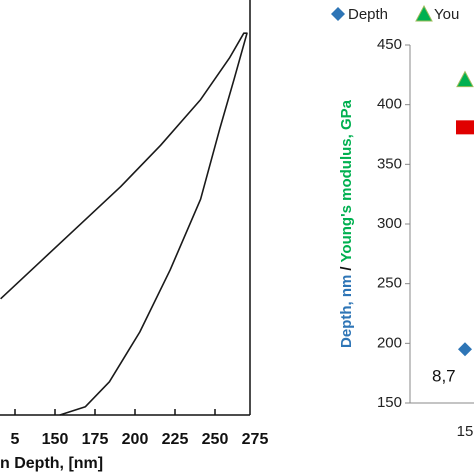 The width and height of the screenshot is (474, 474). I want to click on x-tick-label: 200, so click(135, 439).